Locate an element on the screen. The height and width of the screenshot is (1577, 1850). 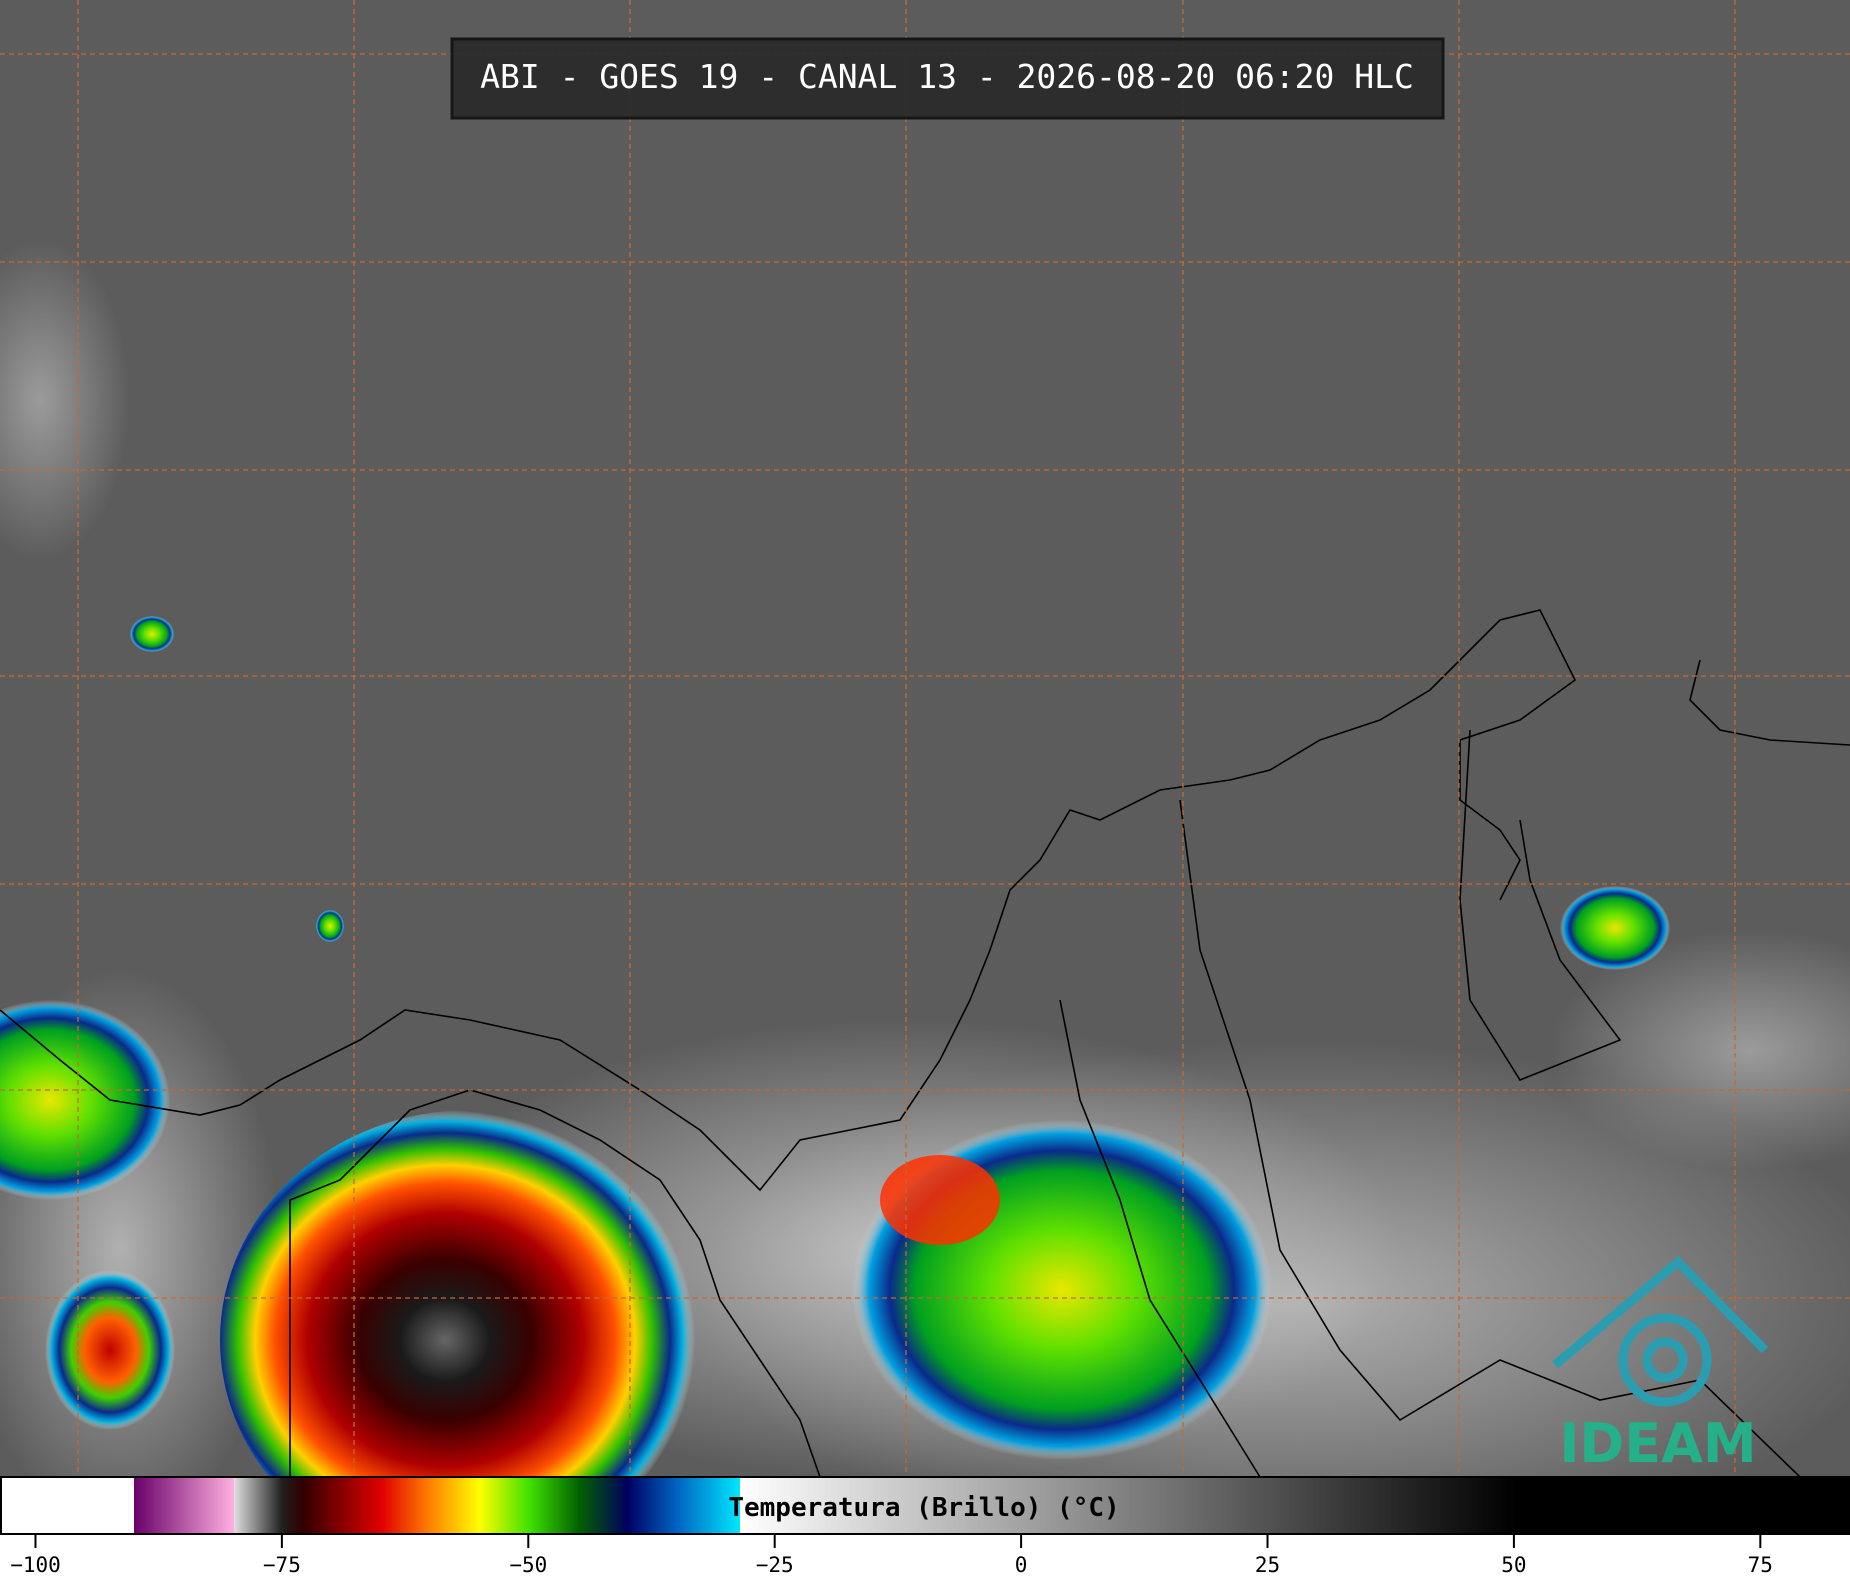
colorbar-label: Temperatura (Brillo) (°C) is located at coordinates (923, 1508).